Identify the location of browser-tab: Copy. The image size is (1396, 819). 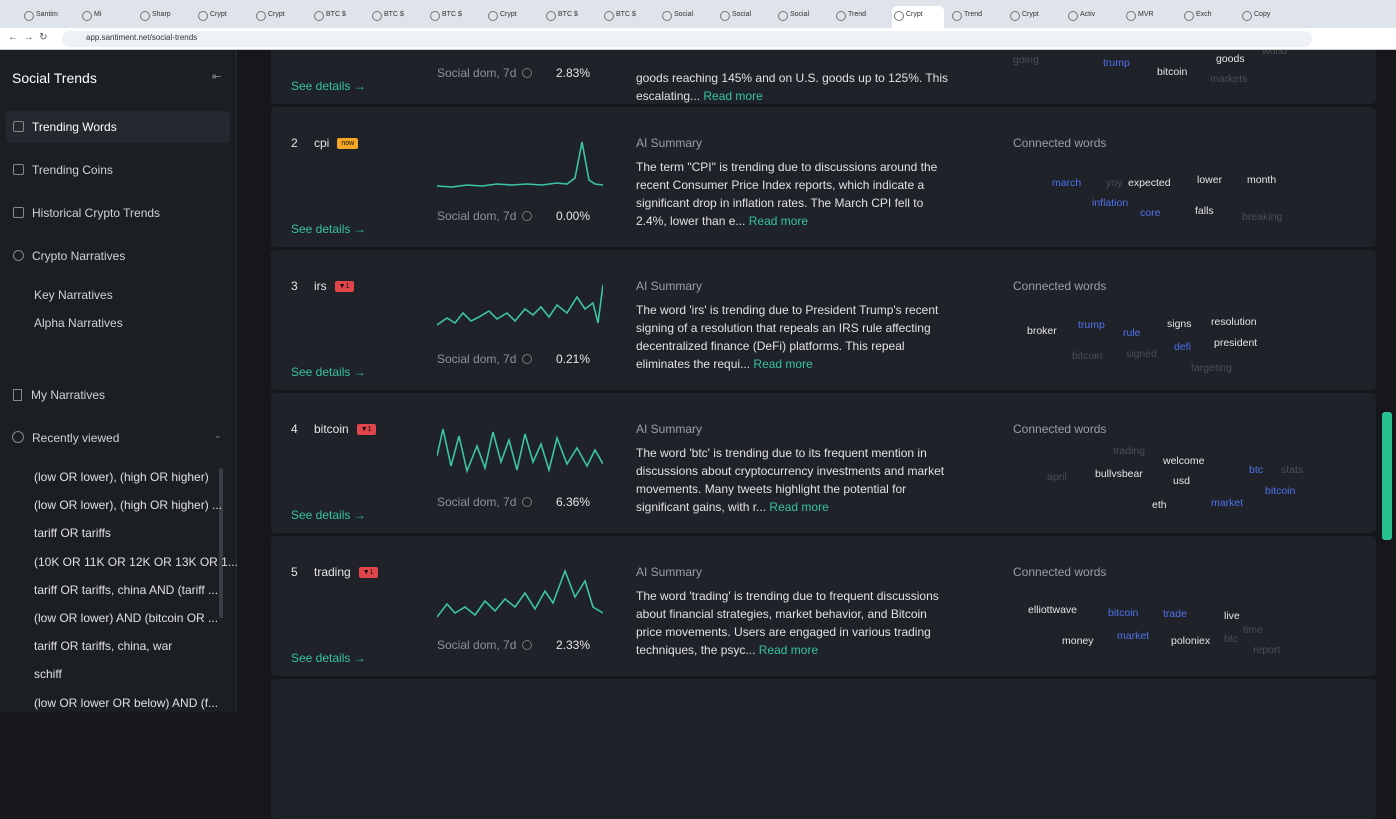
(1266, 15).